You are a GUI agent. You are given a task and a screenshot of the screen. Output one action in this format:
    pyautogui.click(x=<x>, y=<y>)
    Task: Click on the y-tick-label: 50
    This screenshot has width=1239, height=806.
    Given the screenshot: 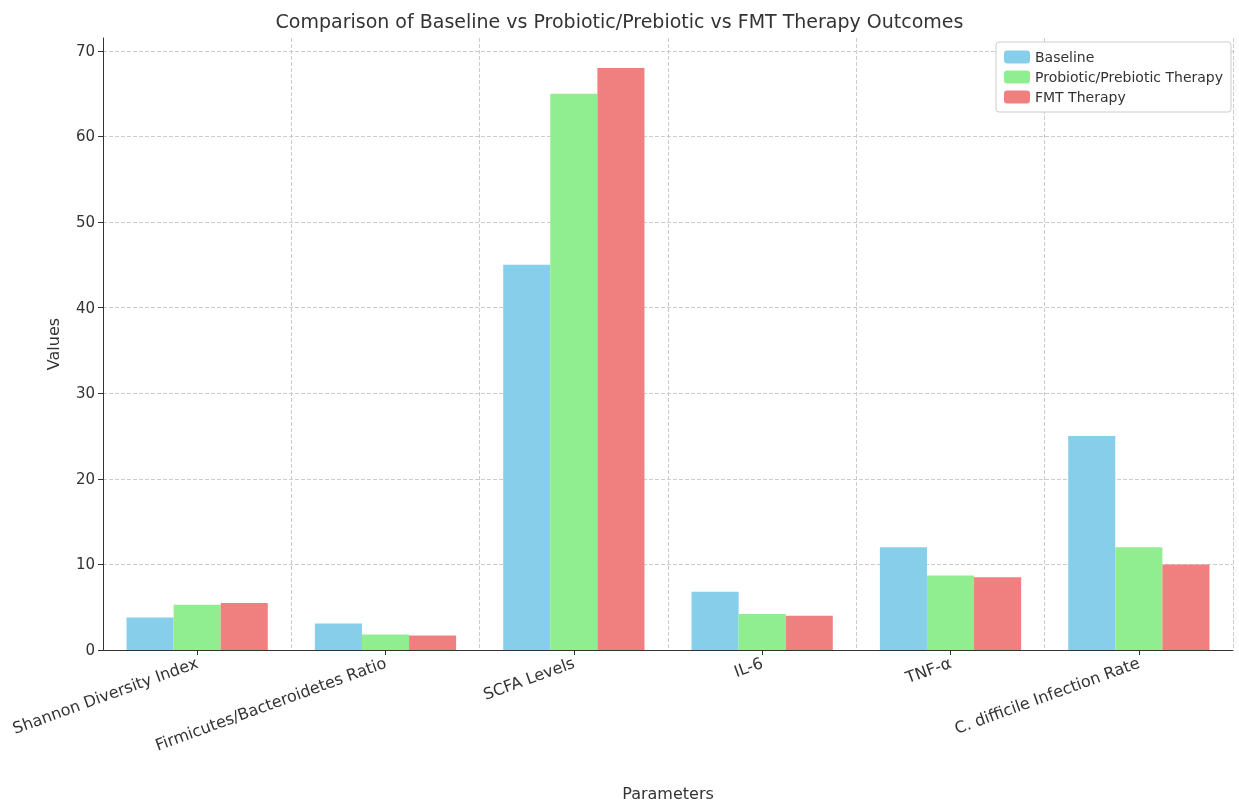 What is the action you would take?
    pyautogui.click(x=85, y=222)
    